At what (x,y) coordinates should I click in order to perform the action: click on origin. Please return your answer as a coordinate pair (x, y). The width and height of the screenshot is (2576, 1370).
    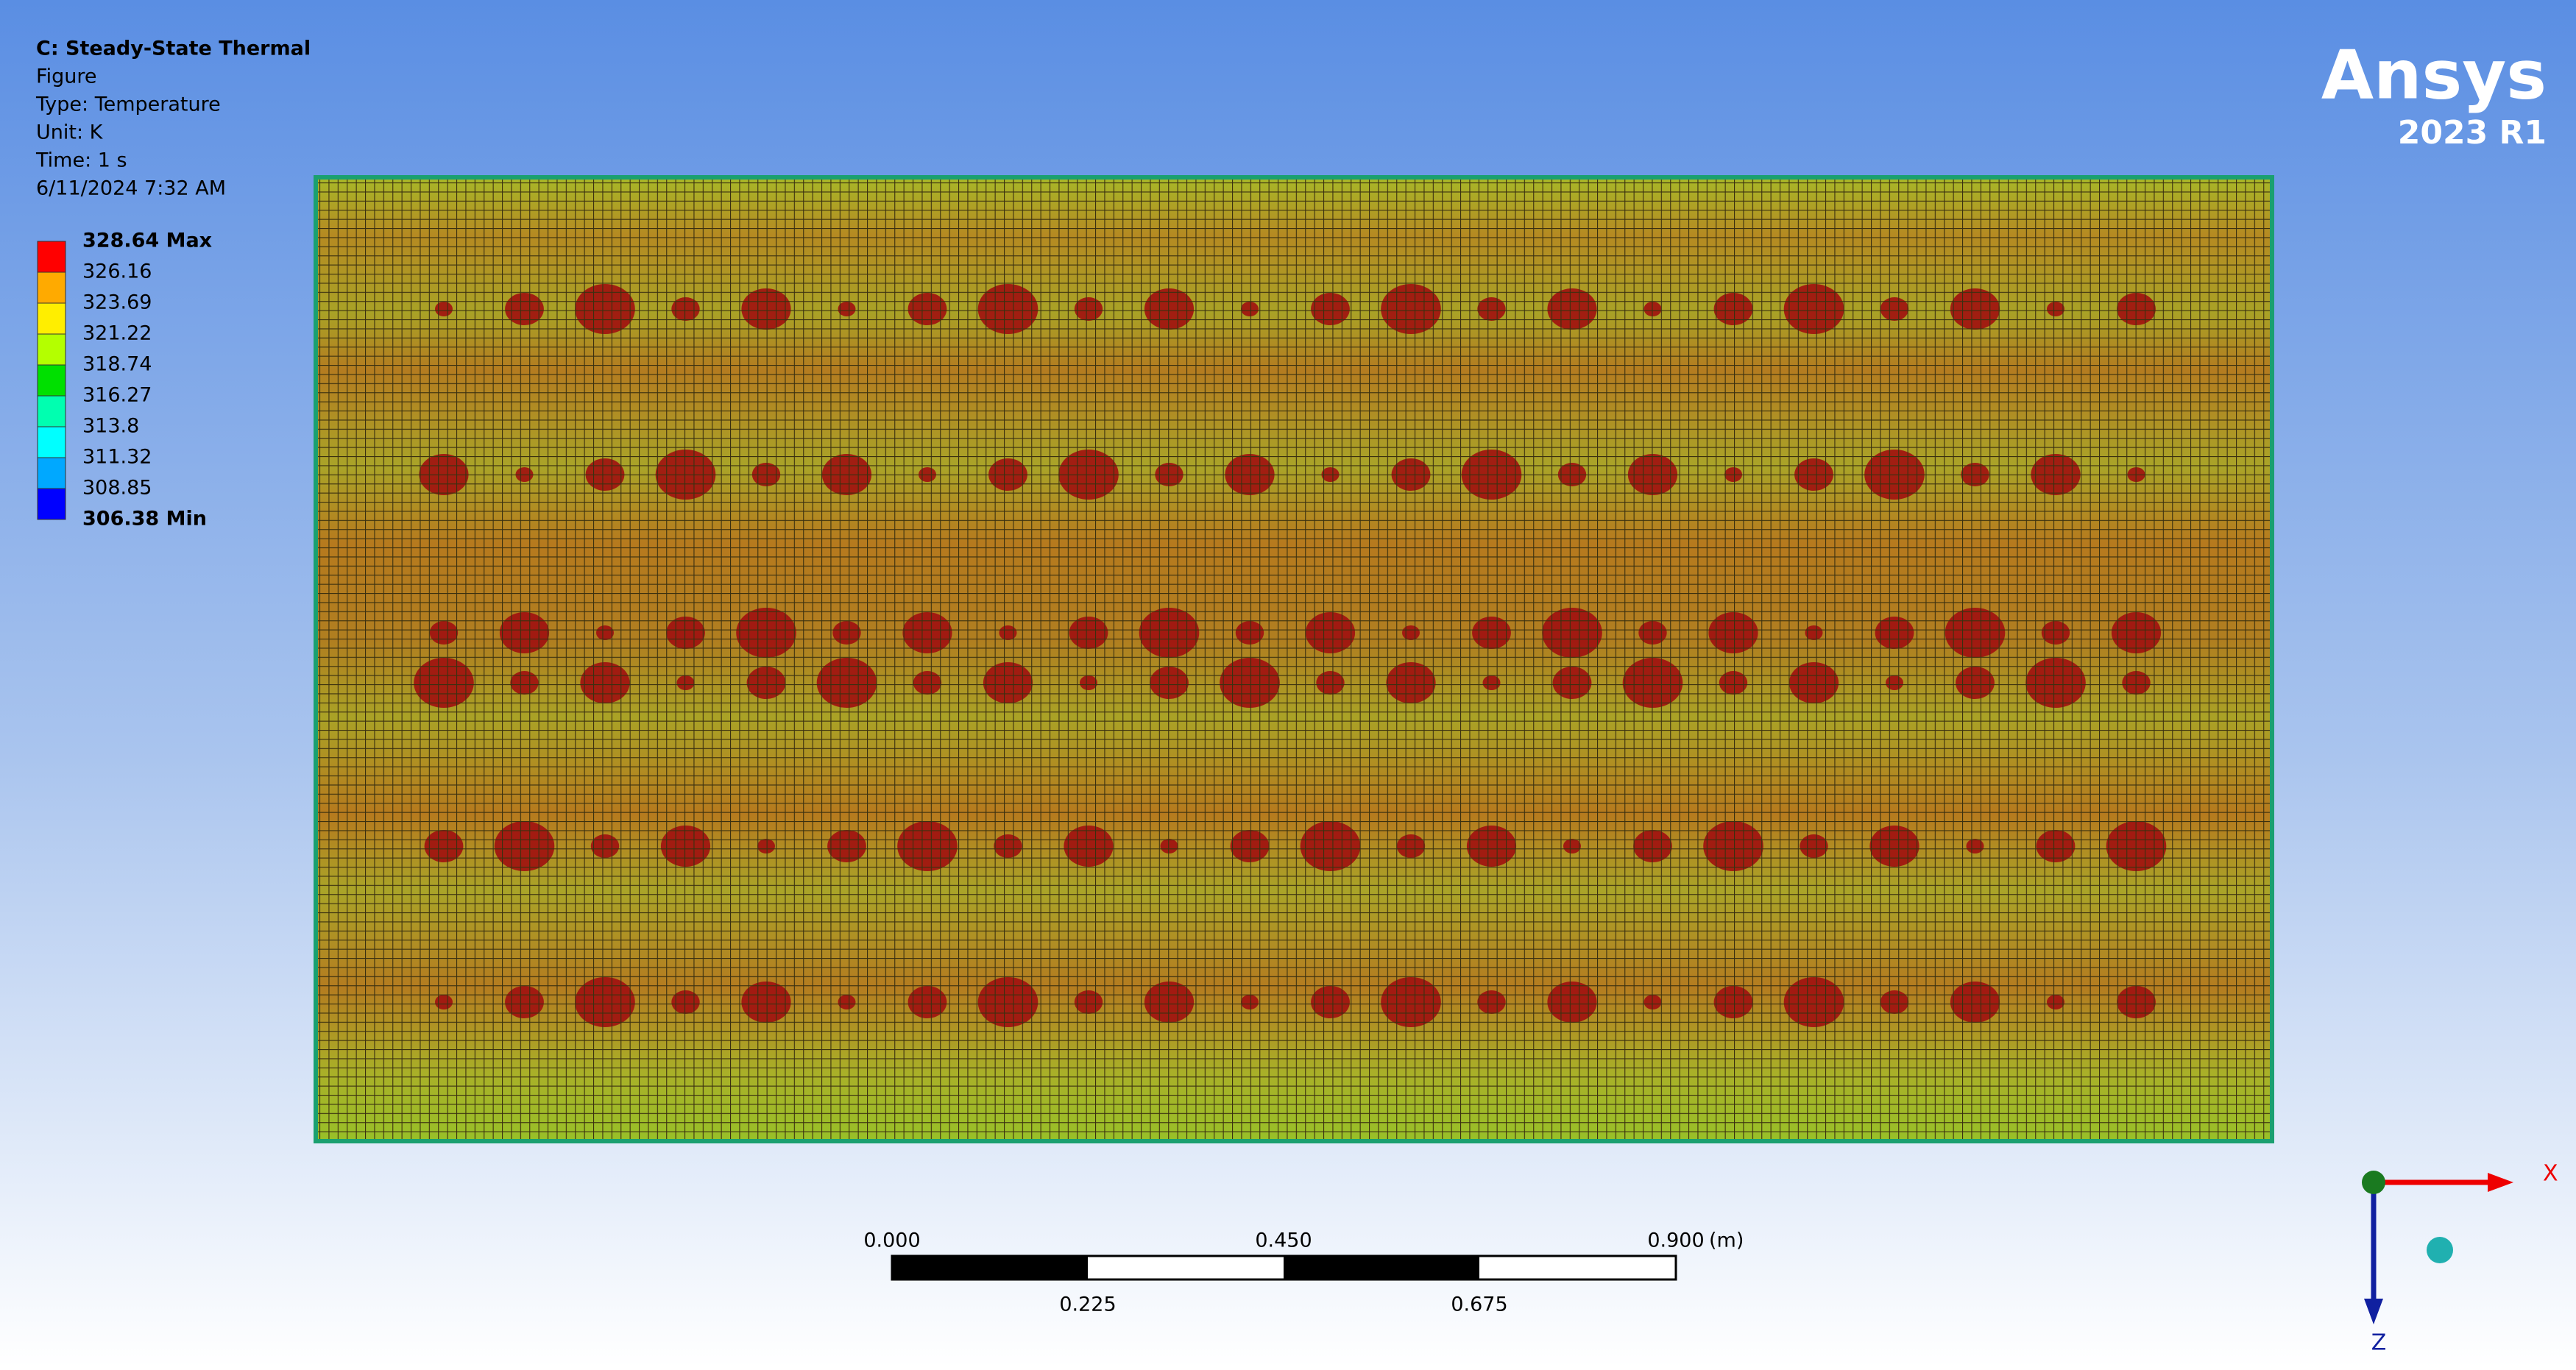
    Looking at the image, I should click on (2373, 1182).